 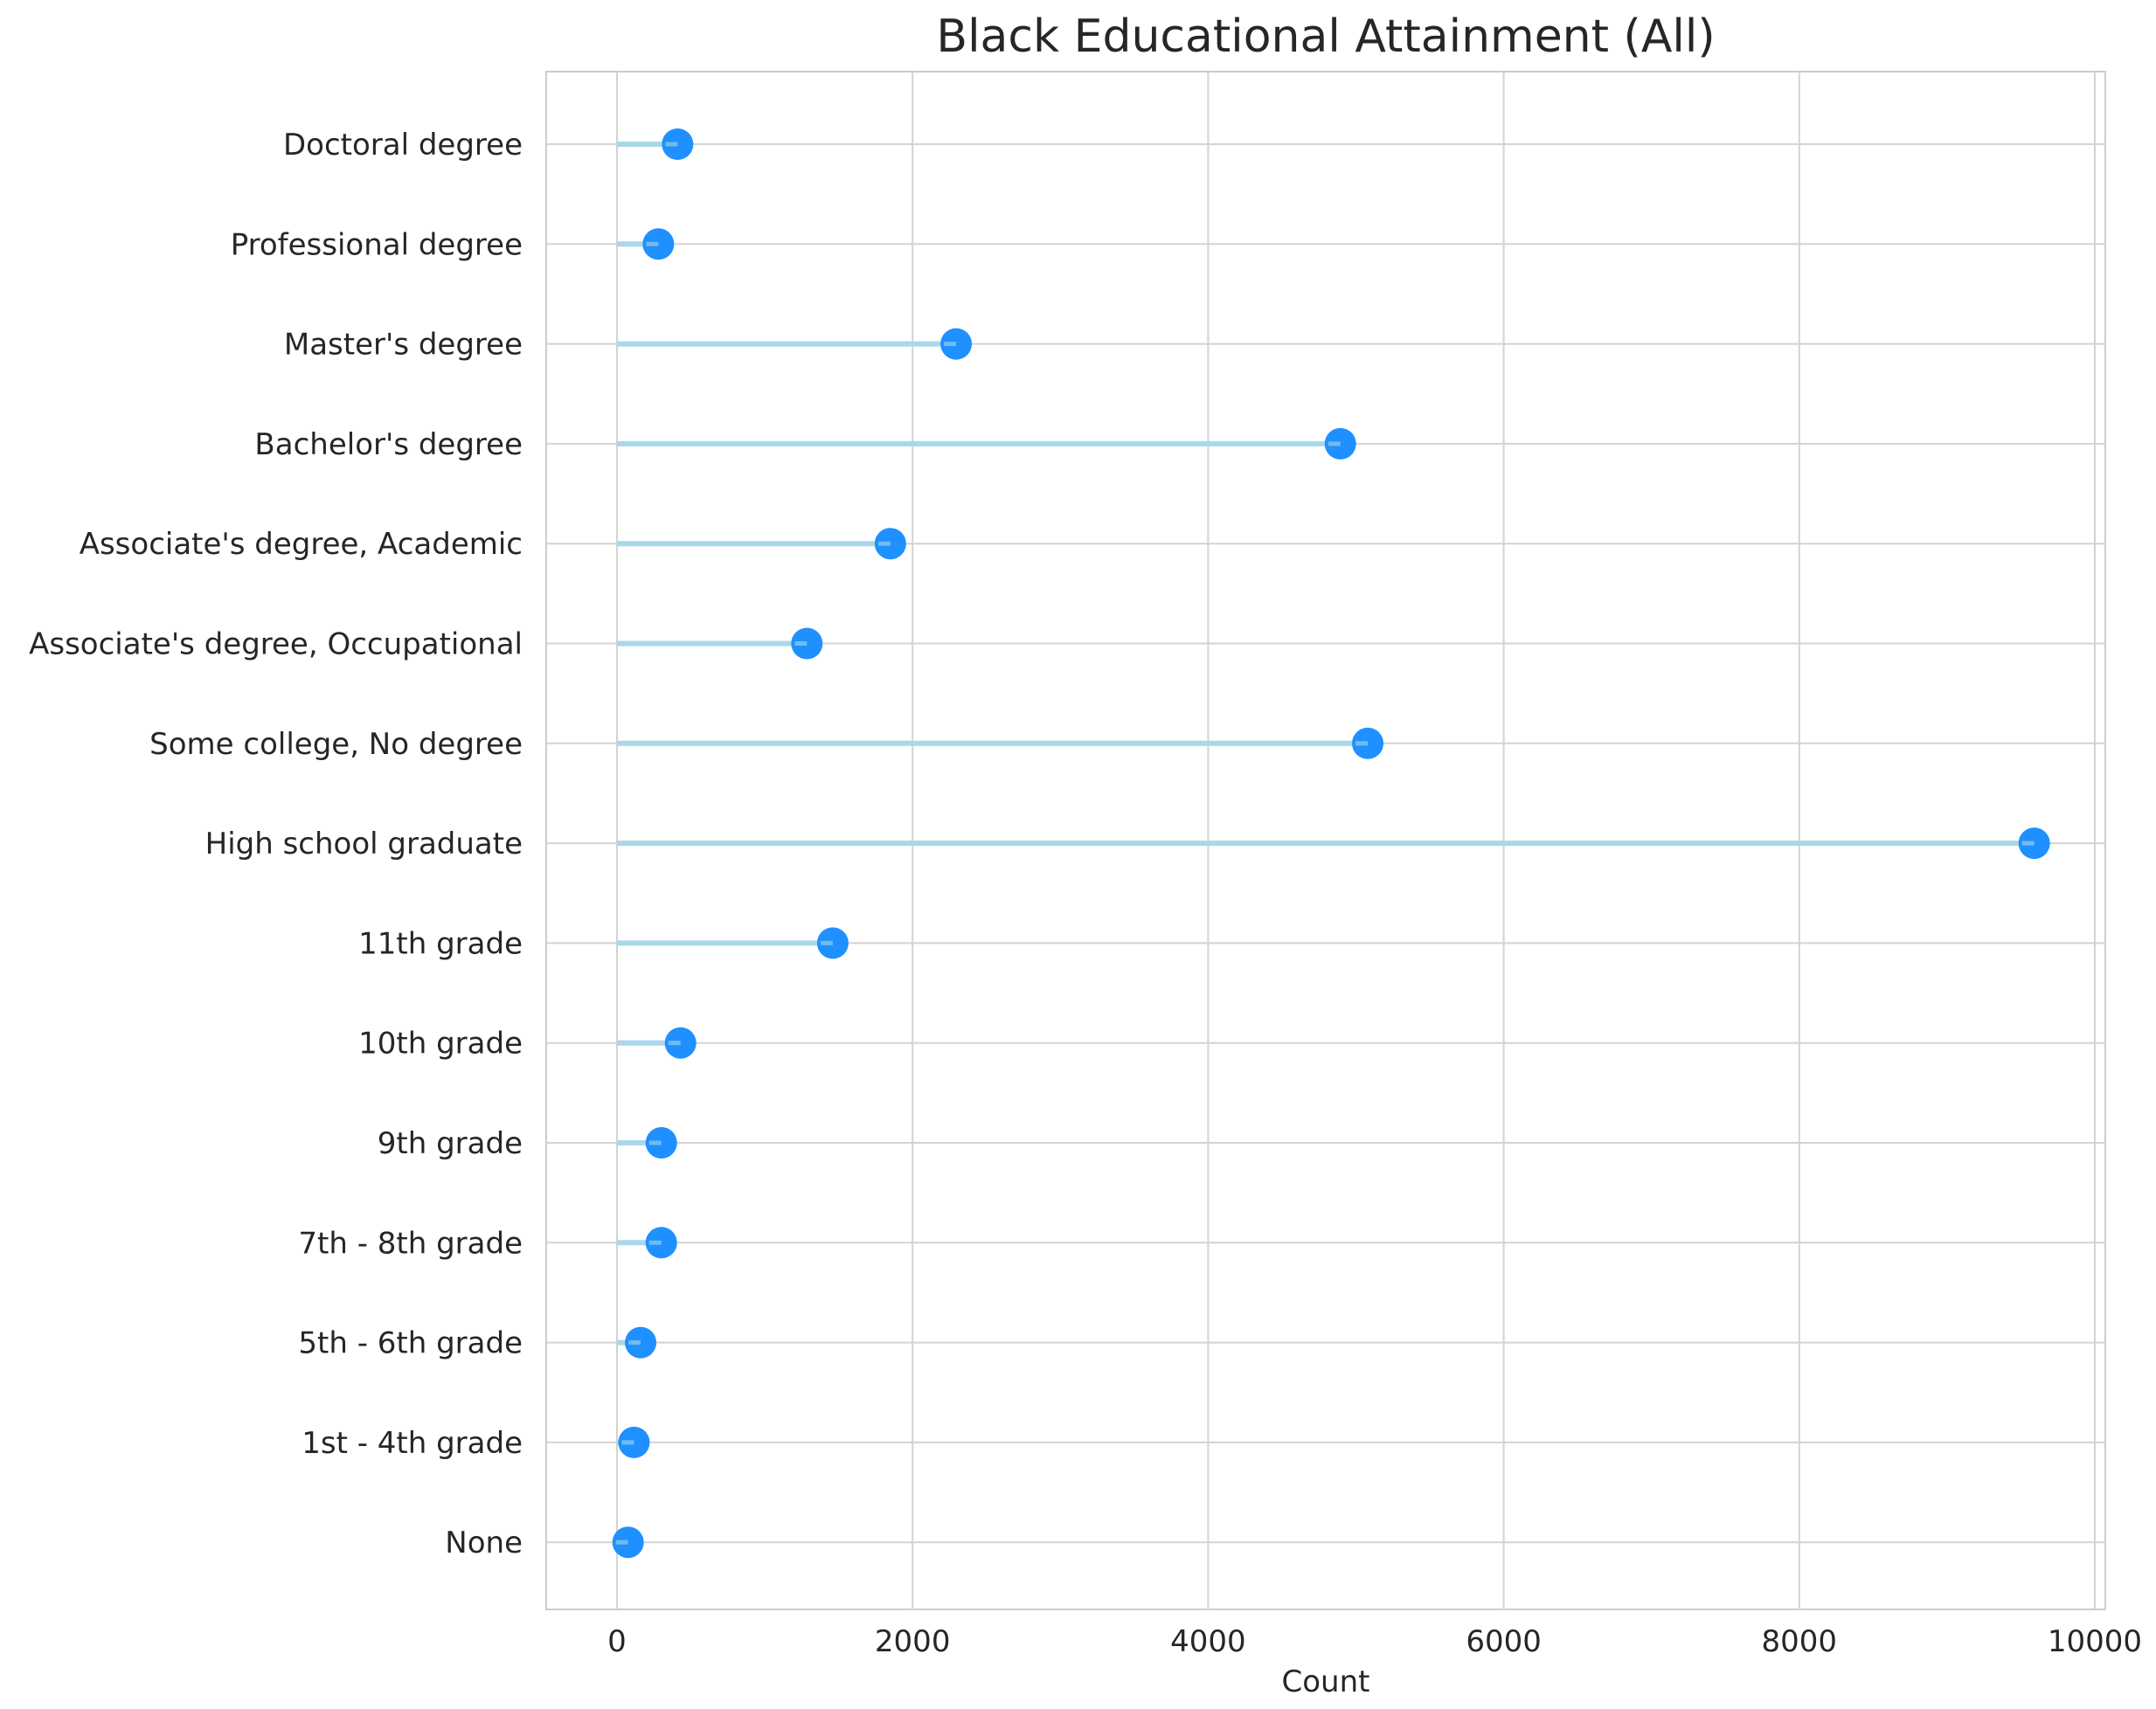 I want to click on y-tick-label: Professional degree, so click(x=377, y=244).